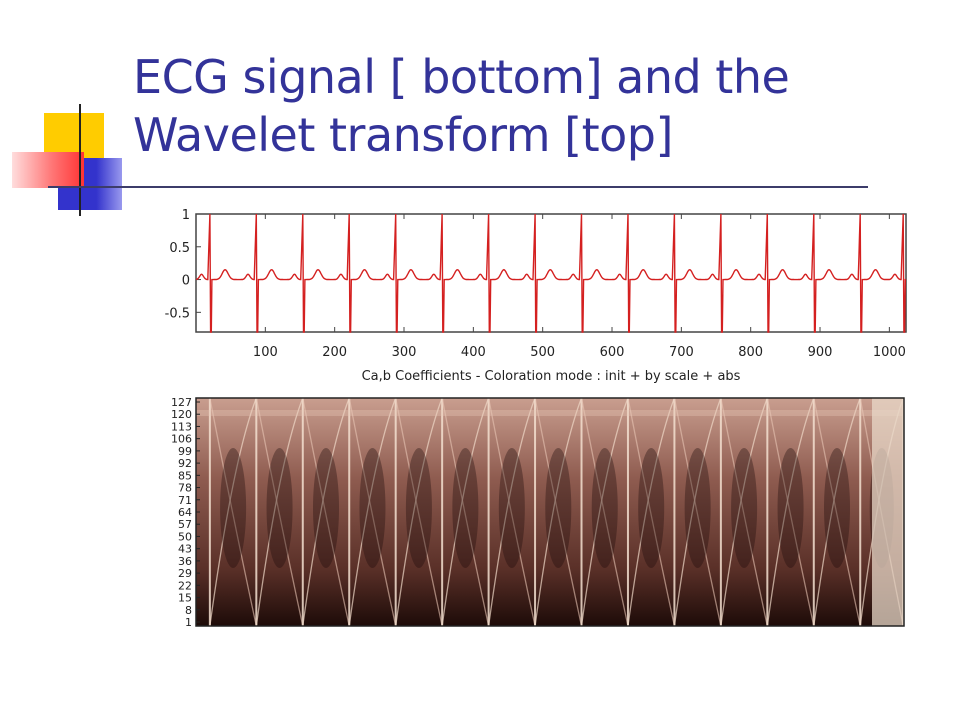  I want to click on heatmap-top-band, so click(550, 413).